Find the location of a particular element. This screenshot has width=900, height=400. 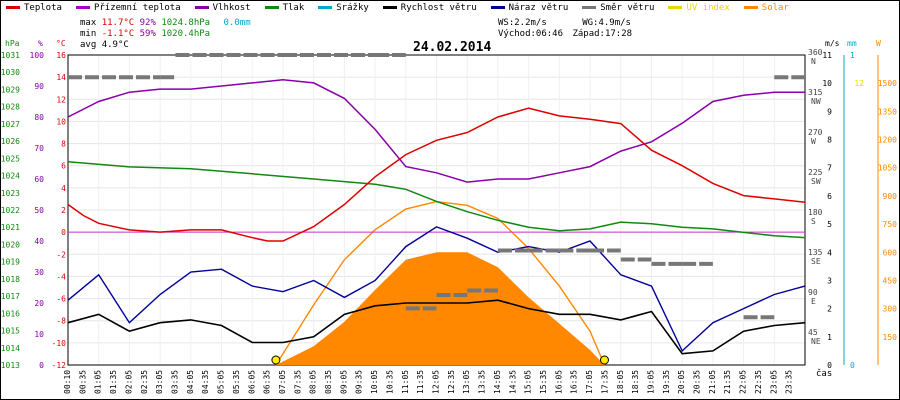

time-tick-label: 11:05 is located at coordinates (405, 382).